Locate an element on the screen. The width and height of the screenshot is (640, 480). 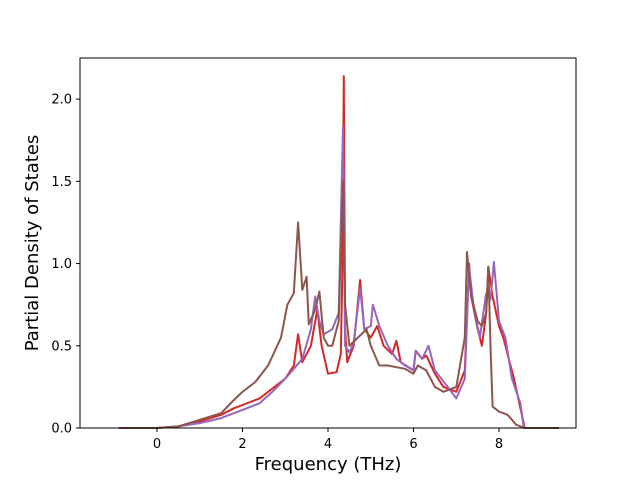
x-tick-label: 0 is located at coordinates (157, 444).